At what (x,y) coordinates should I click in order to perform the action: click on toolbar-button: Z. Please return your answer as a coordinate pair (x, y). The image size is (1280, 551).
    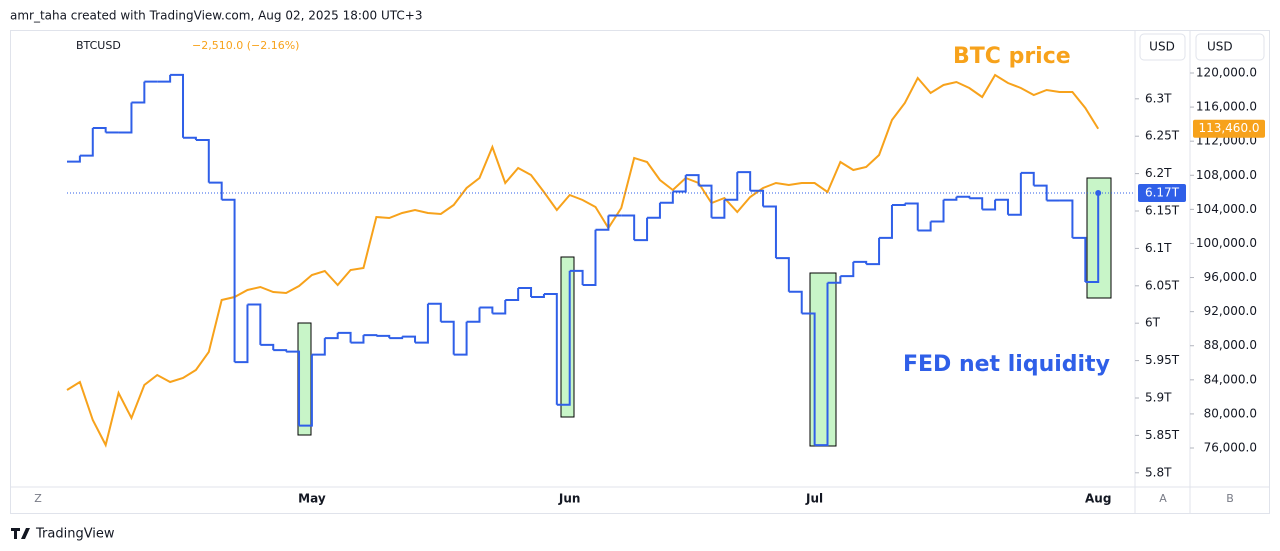
    Looking at the image, I should click on (38, 498).